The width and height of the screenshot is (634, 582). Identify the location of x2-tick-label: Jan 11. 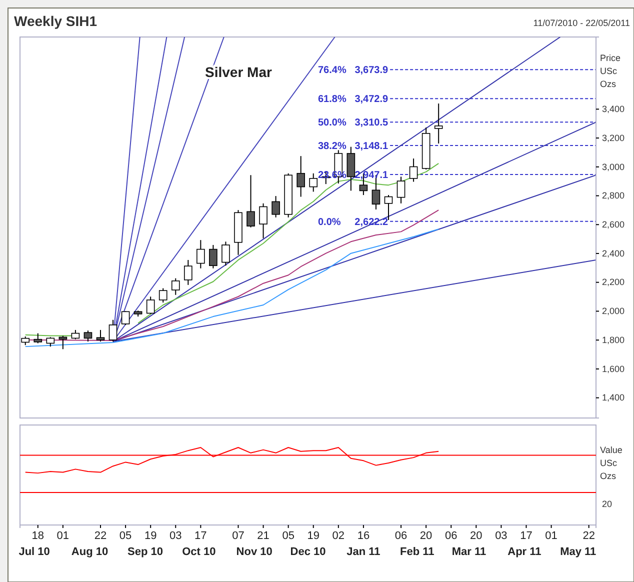
(363, 552).